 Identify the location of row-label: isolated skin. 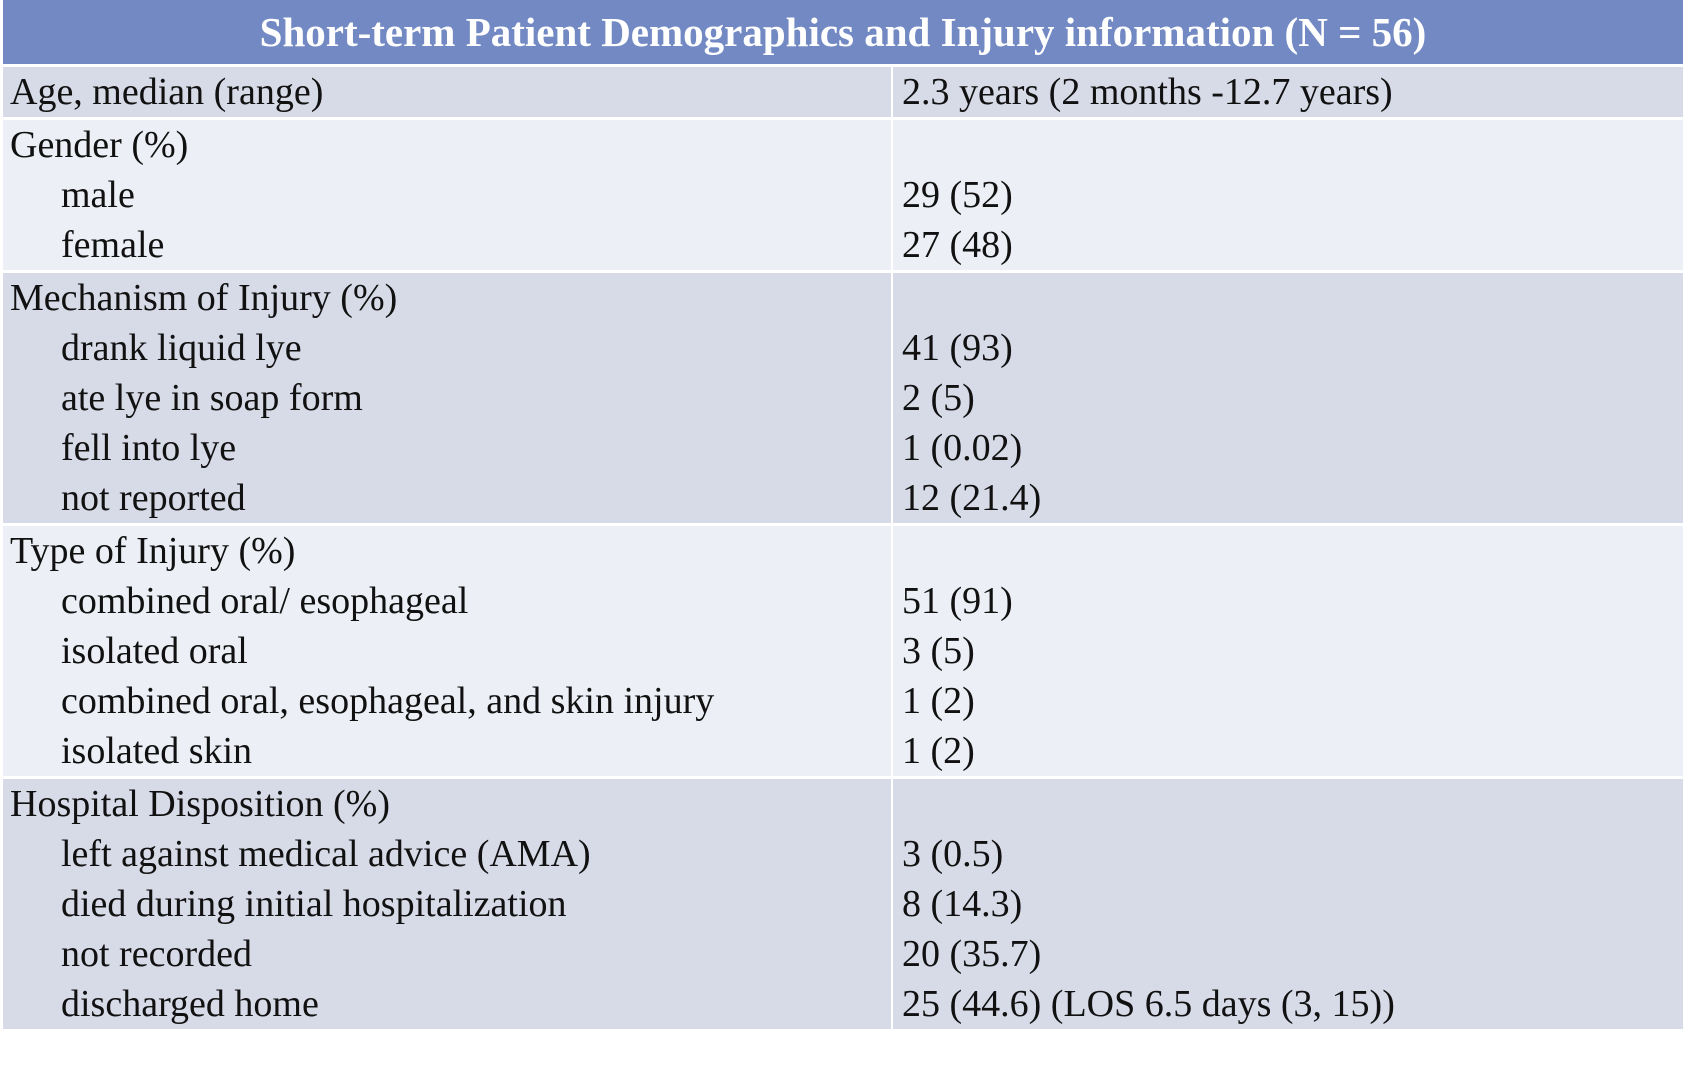
(157, 751).